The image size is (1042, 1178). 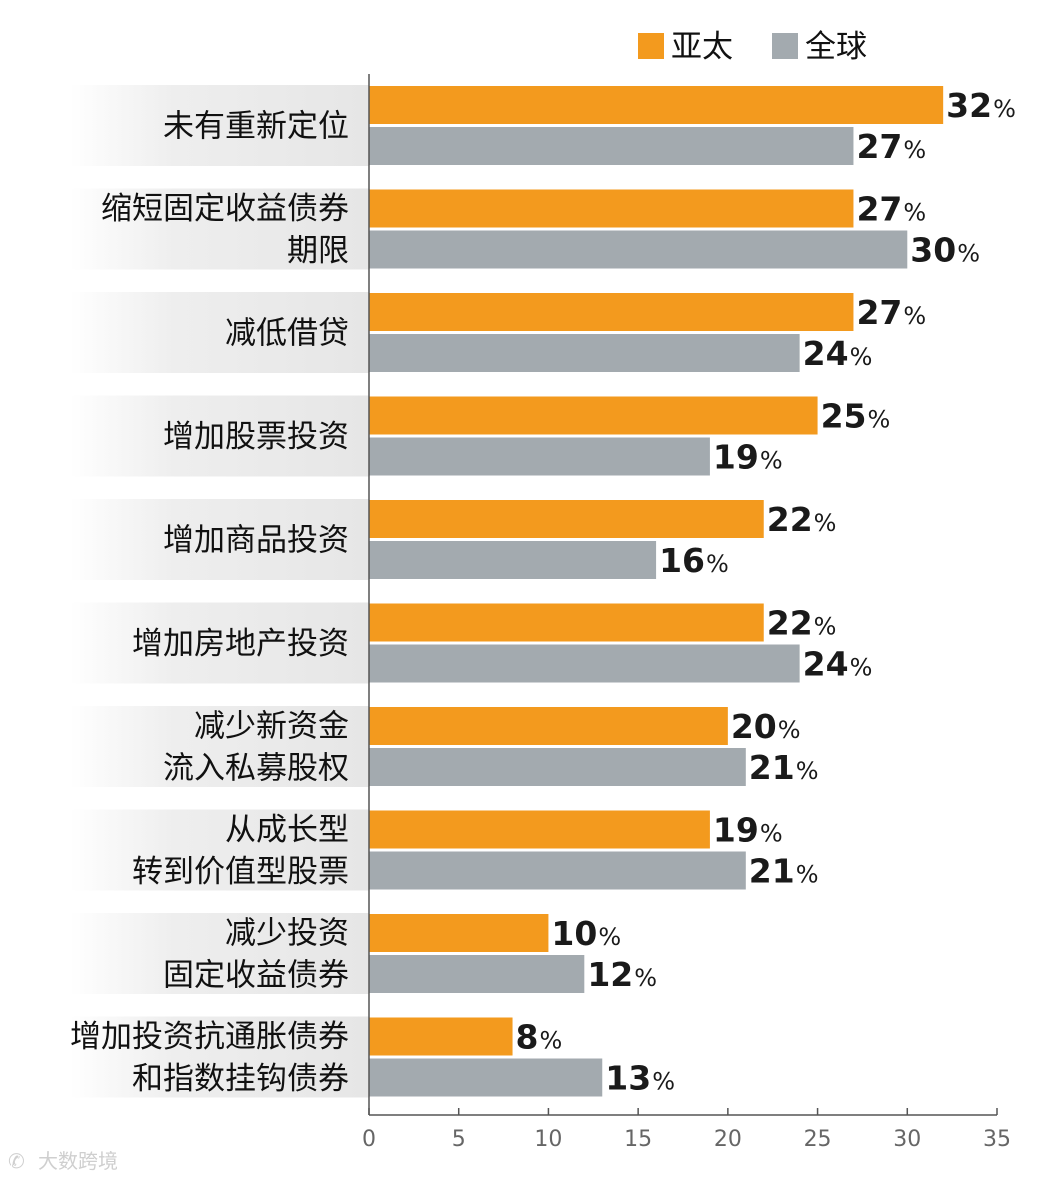 What do you see at coordinates (907, 1139) in the screenshot?
I see `x-tick-label: 30` at bounding box center [907, 1139].